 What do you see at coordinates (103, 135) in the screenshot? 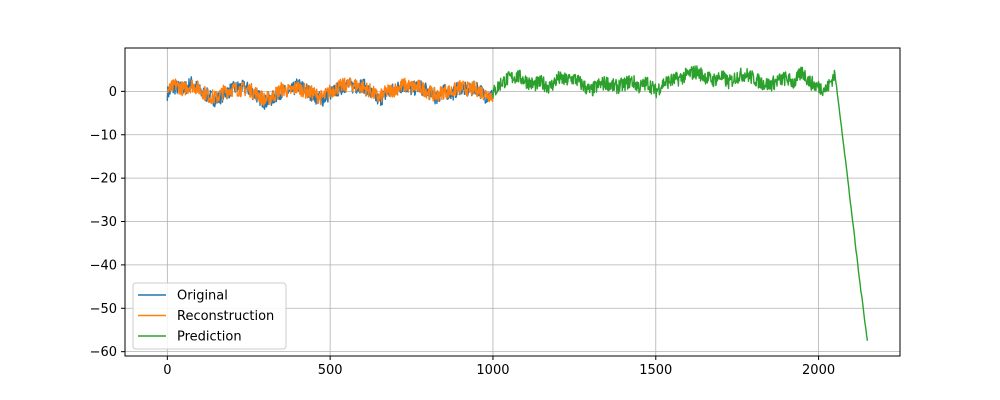
I see `y-tick-label: −10` at bounding box center [103, 135].